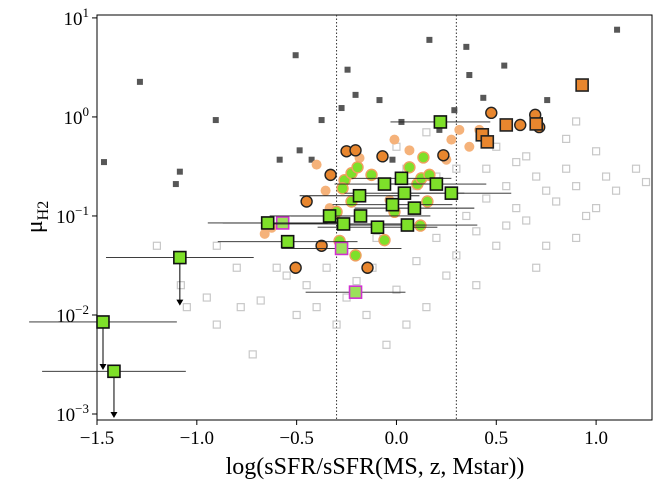 The image size is (654, 486). What do you see at coordinates (77, 116) in the screenshot?
I see `y-tick-label: 10⁰` at bounding box center [77, 116].